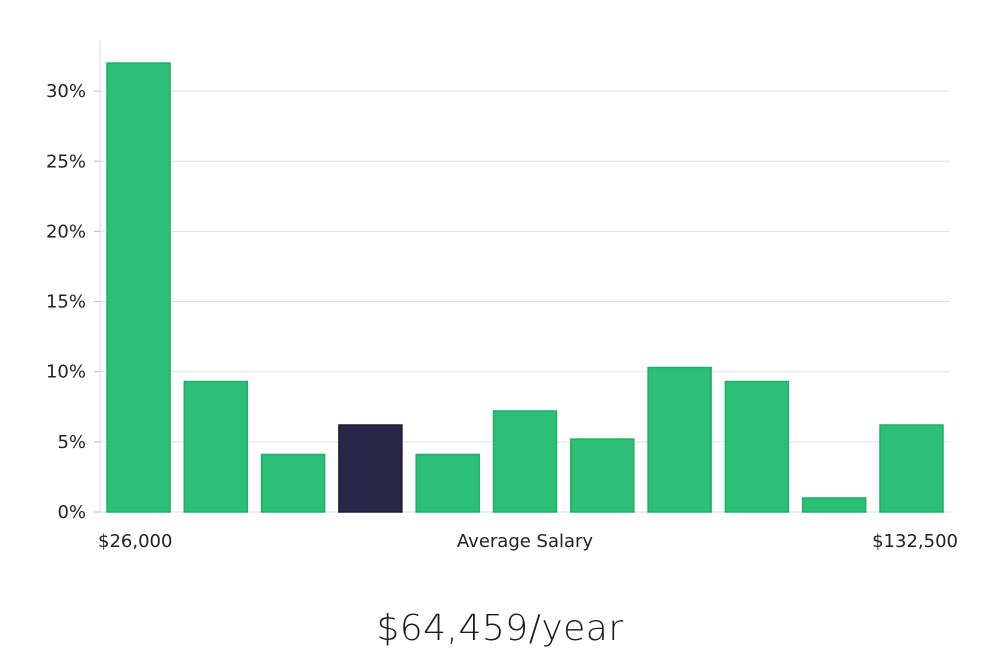 Image resolution: width=1000 pixels, height=660 pixels. I want to click on bar-highlighted, so click(370, 468).